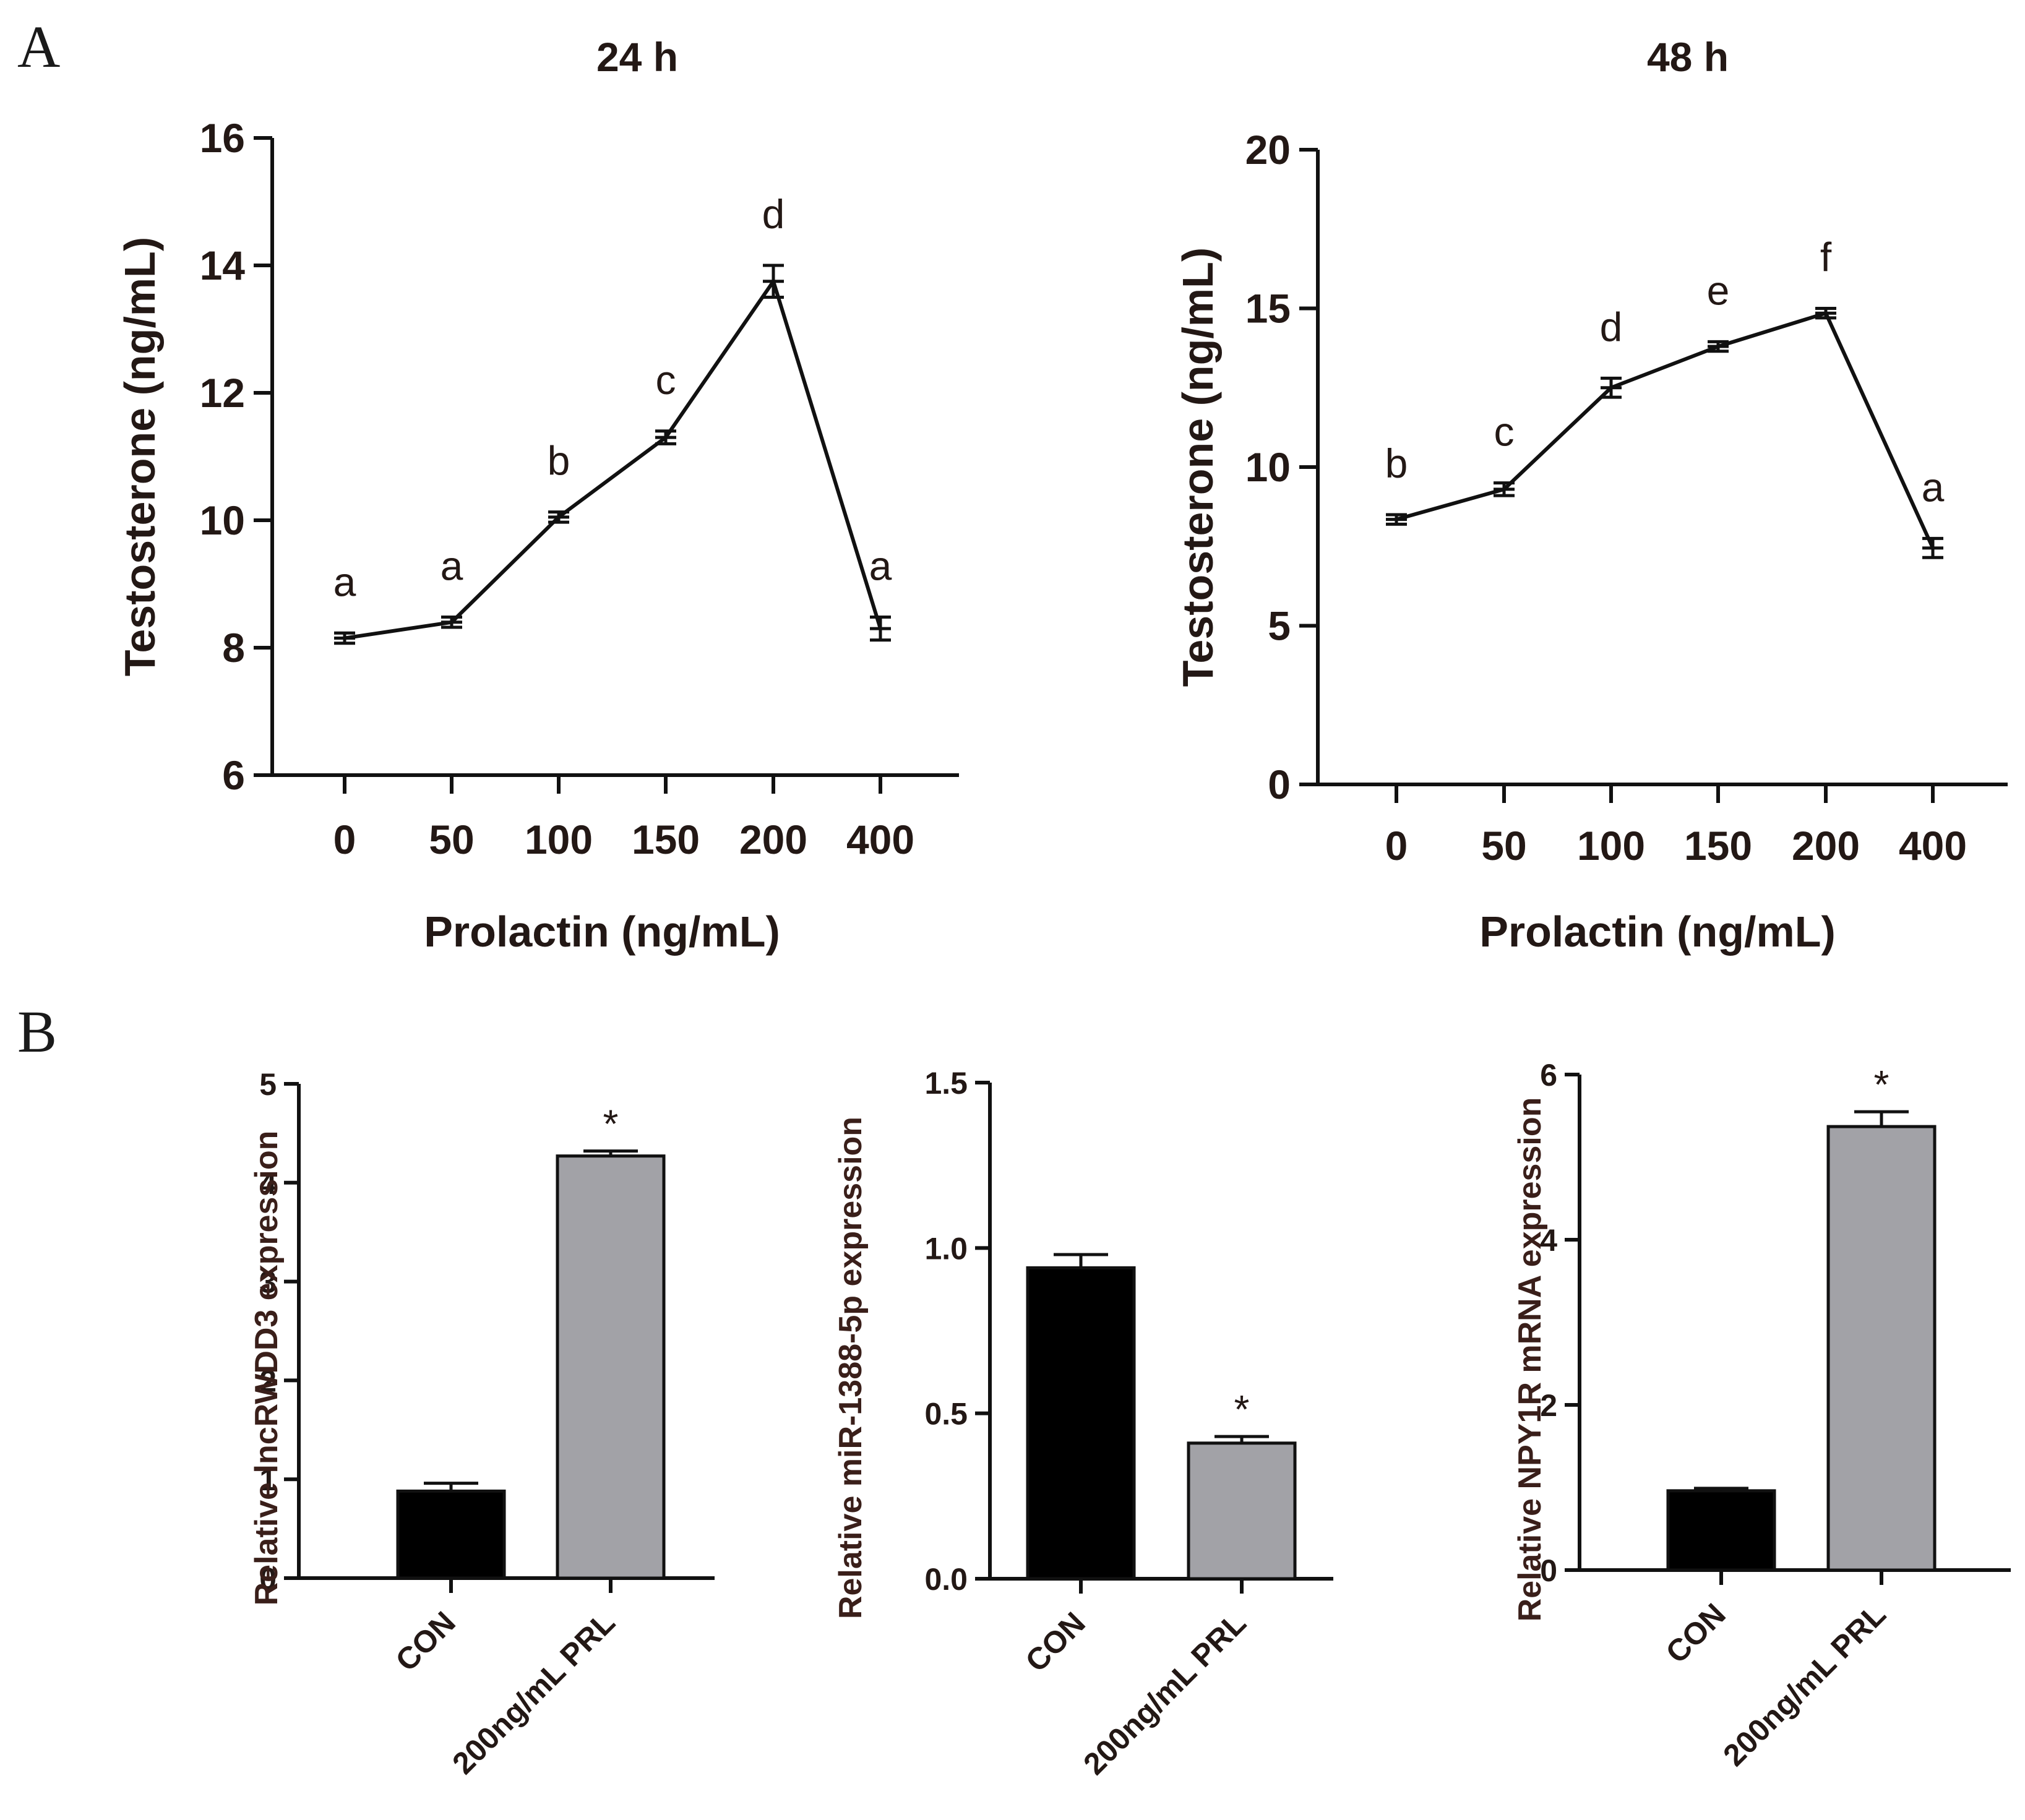  Describe the element at coordinates (946, 1248) in the screenshot. I see `y-tick-label: 1.0` at that location.